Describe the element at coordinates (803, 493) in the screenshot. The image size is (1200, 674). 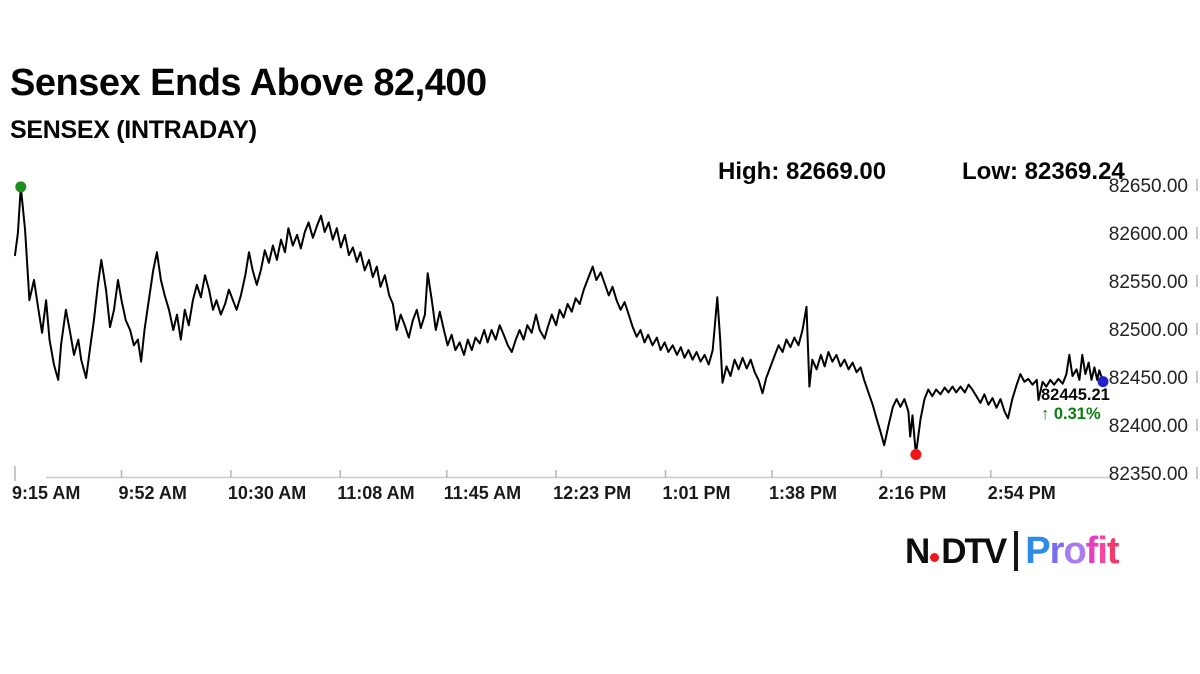
I see `x-axis-label: 1:38 PM` at that location.